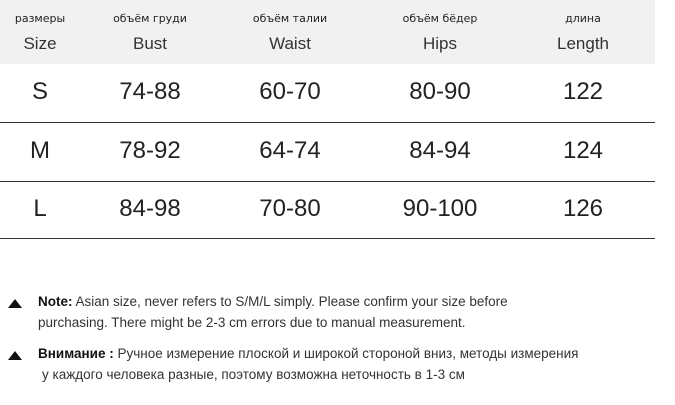 The image size is (675, 405). What do you see at coordinates (290, 43) in the screenshot?
I see `header-en: Waist` at bounding box center [290, 43].